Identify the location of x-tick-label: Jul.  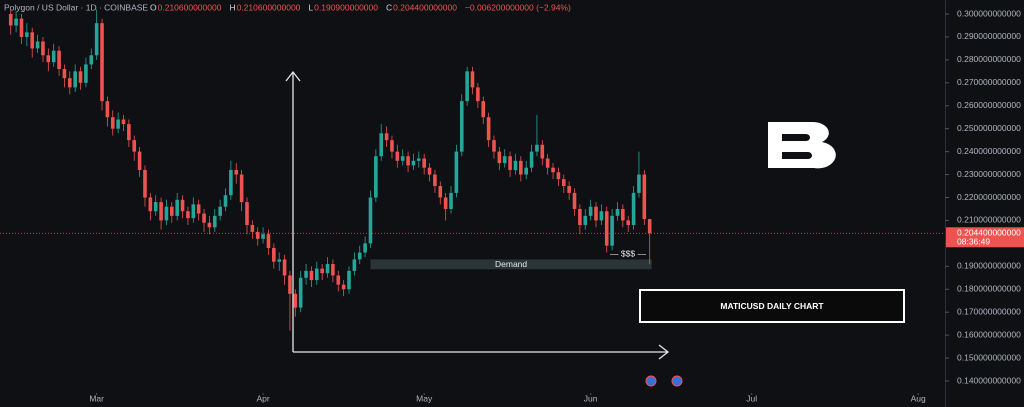
(751, 398).